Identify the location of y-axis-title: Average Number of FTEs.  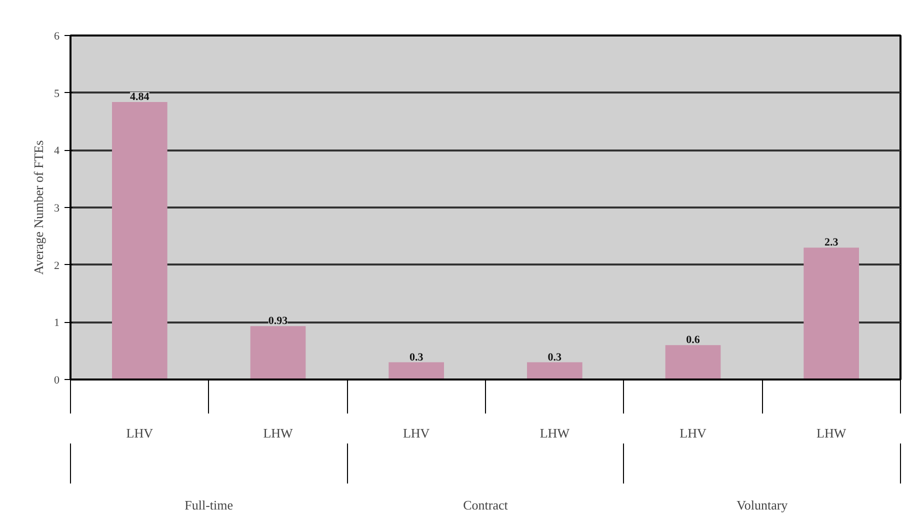
(38, 207).